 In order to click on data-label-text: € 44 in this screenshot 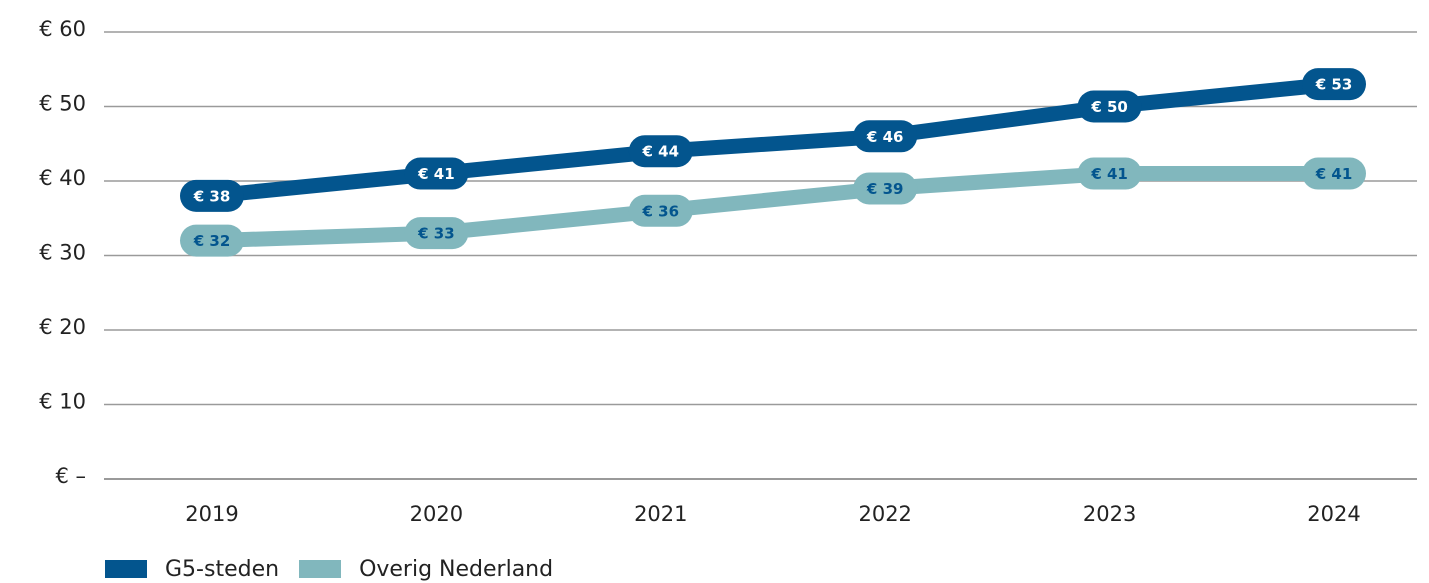, I will do `click(661, 152)`.